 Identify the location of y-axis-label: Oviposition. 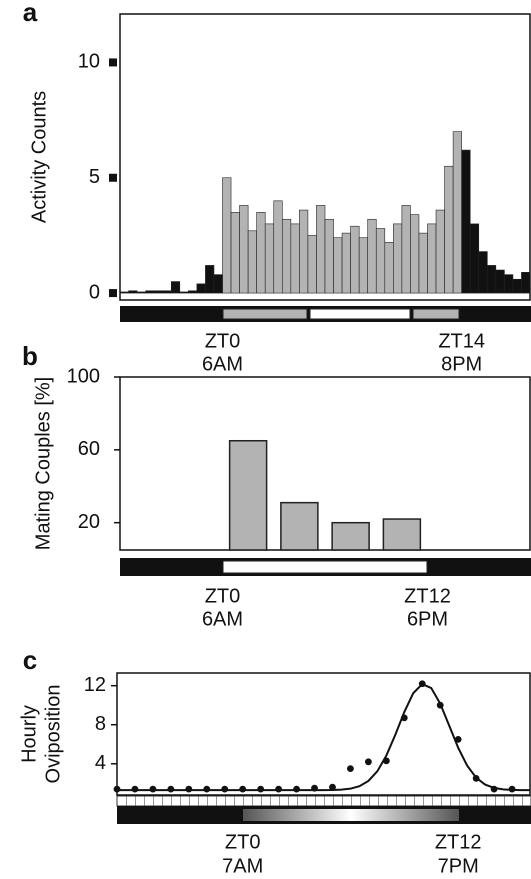
(53, 734).